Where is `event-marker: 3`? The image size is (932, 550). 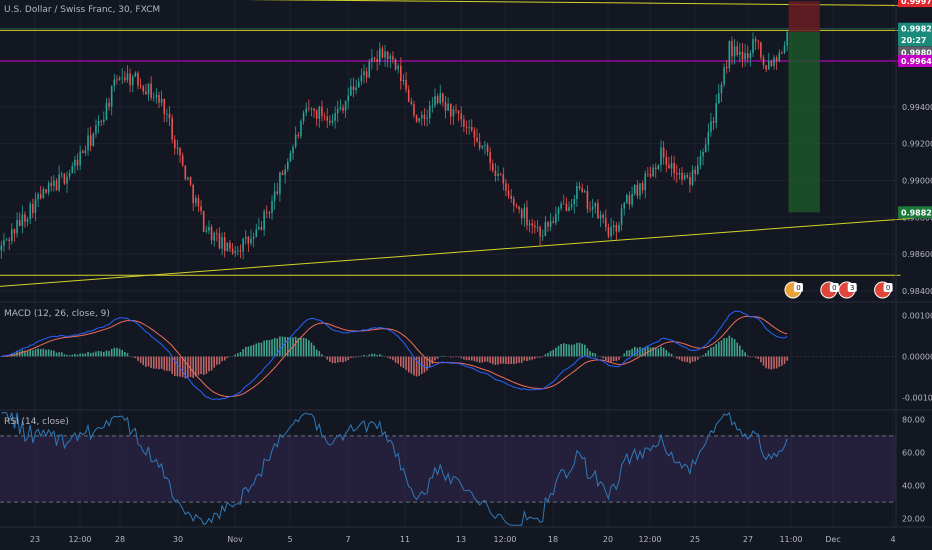
event-marker: 3 is located at coordinates (847, 290).